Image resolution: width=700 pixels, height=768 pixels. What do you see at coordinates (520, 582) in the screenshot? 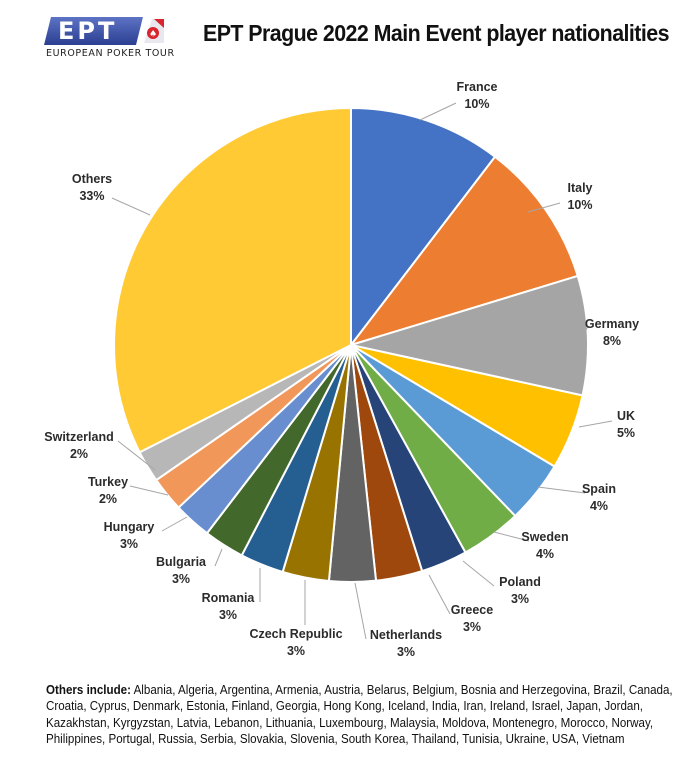
I see `slice-label-name: Poland` at bounding box center [520, 582].